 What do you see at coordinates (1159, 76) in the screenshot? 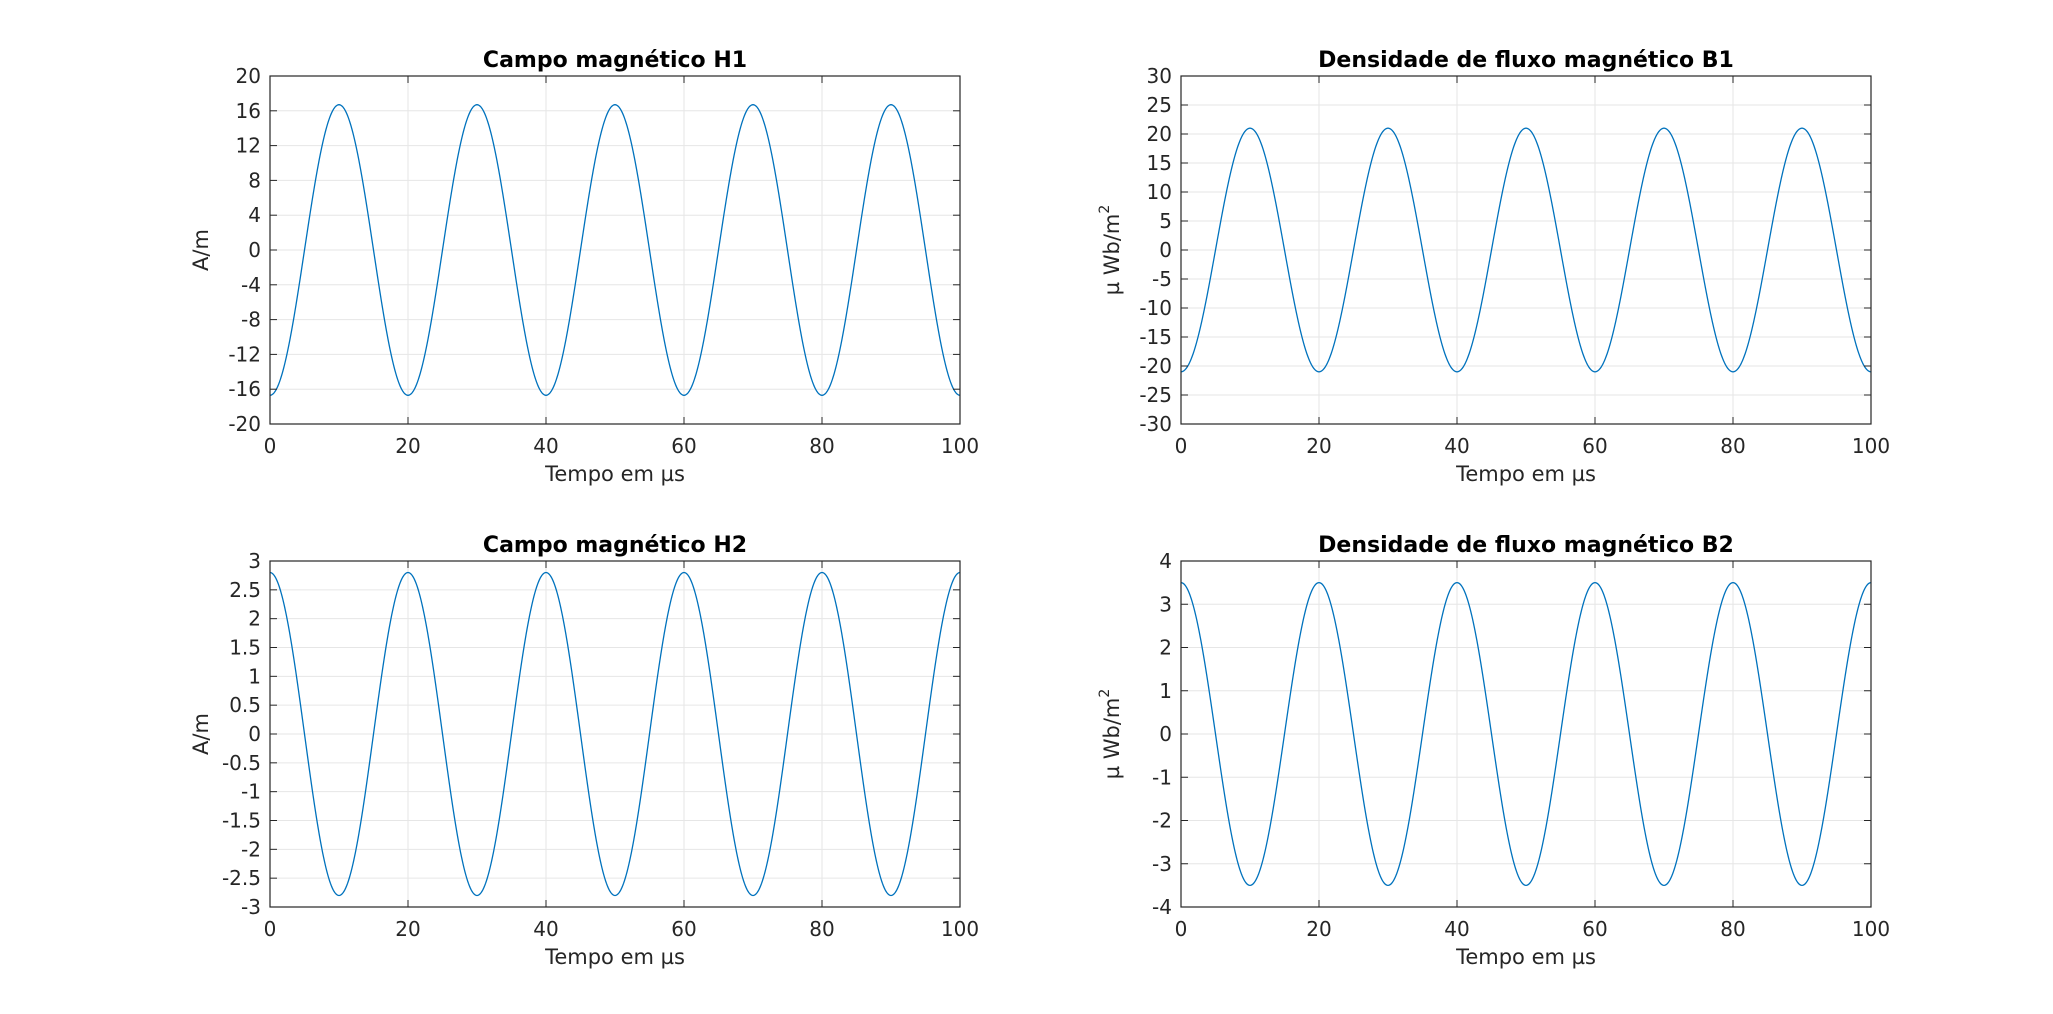
I see `y-tick-label: 30` at bounding box center [1159, 76].